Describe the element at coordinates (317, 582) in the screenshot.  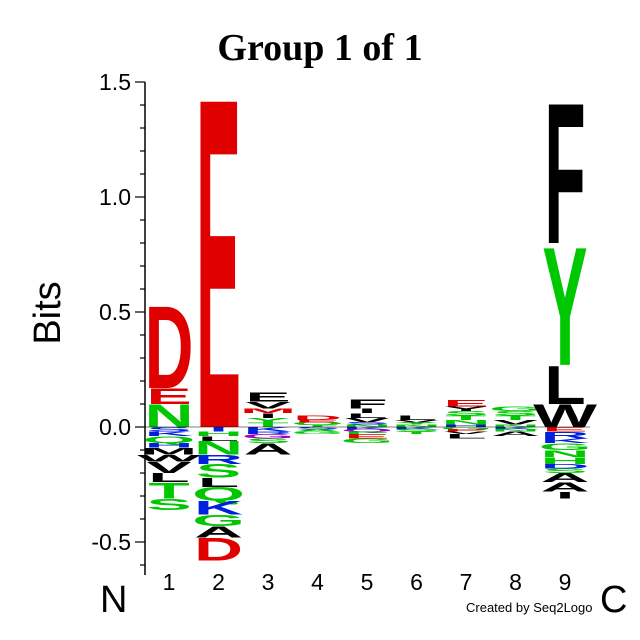
I see `x-tick-label: 4` at that location.